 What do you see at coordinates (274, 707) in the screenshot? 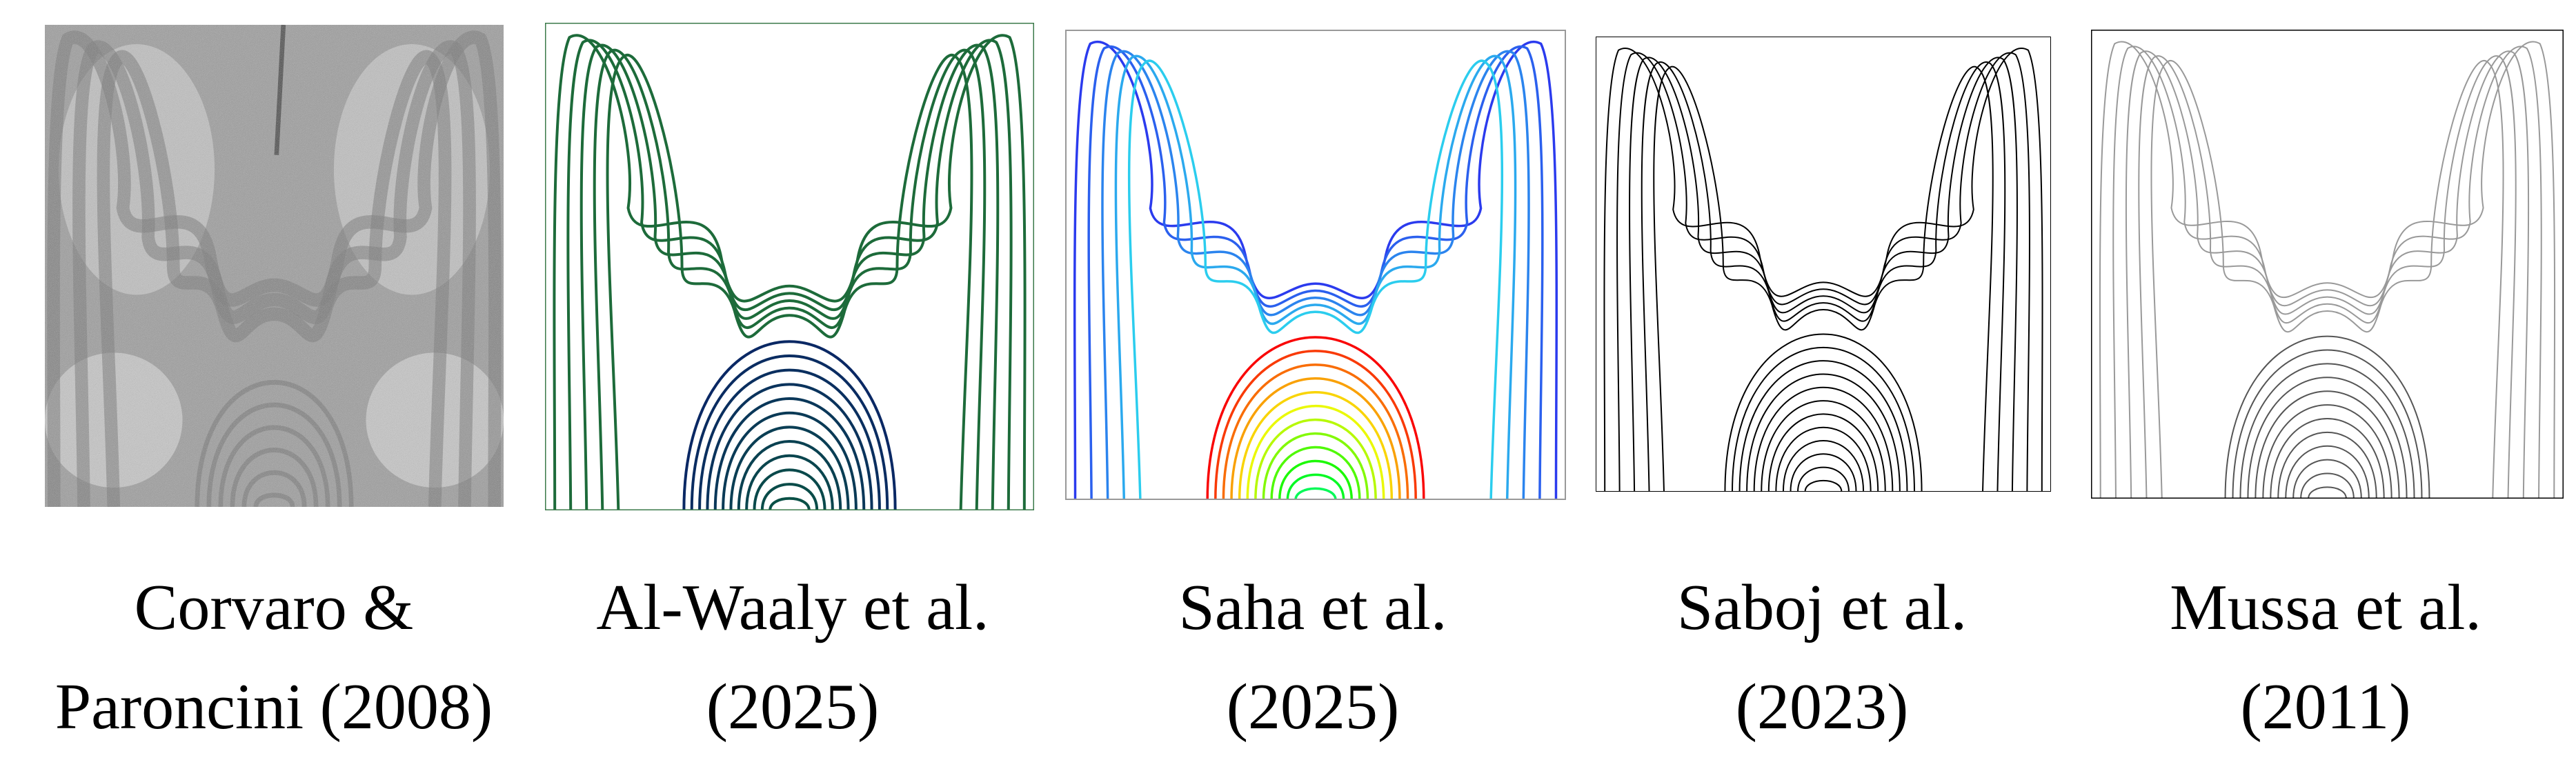
I see `caption-line: Paroncini (2008)` at bounding box center [274, 707].